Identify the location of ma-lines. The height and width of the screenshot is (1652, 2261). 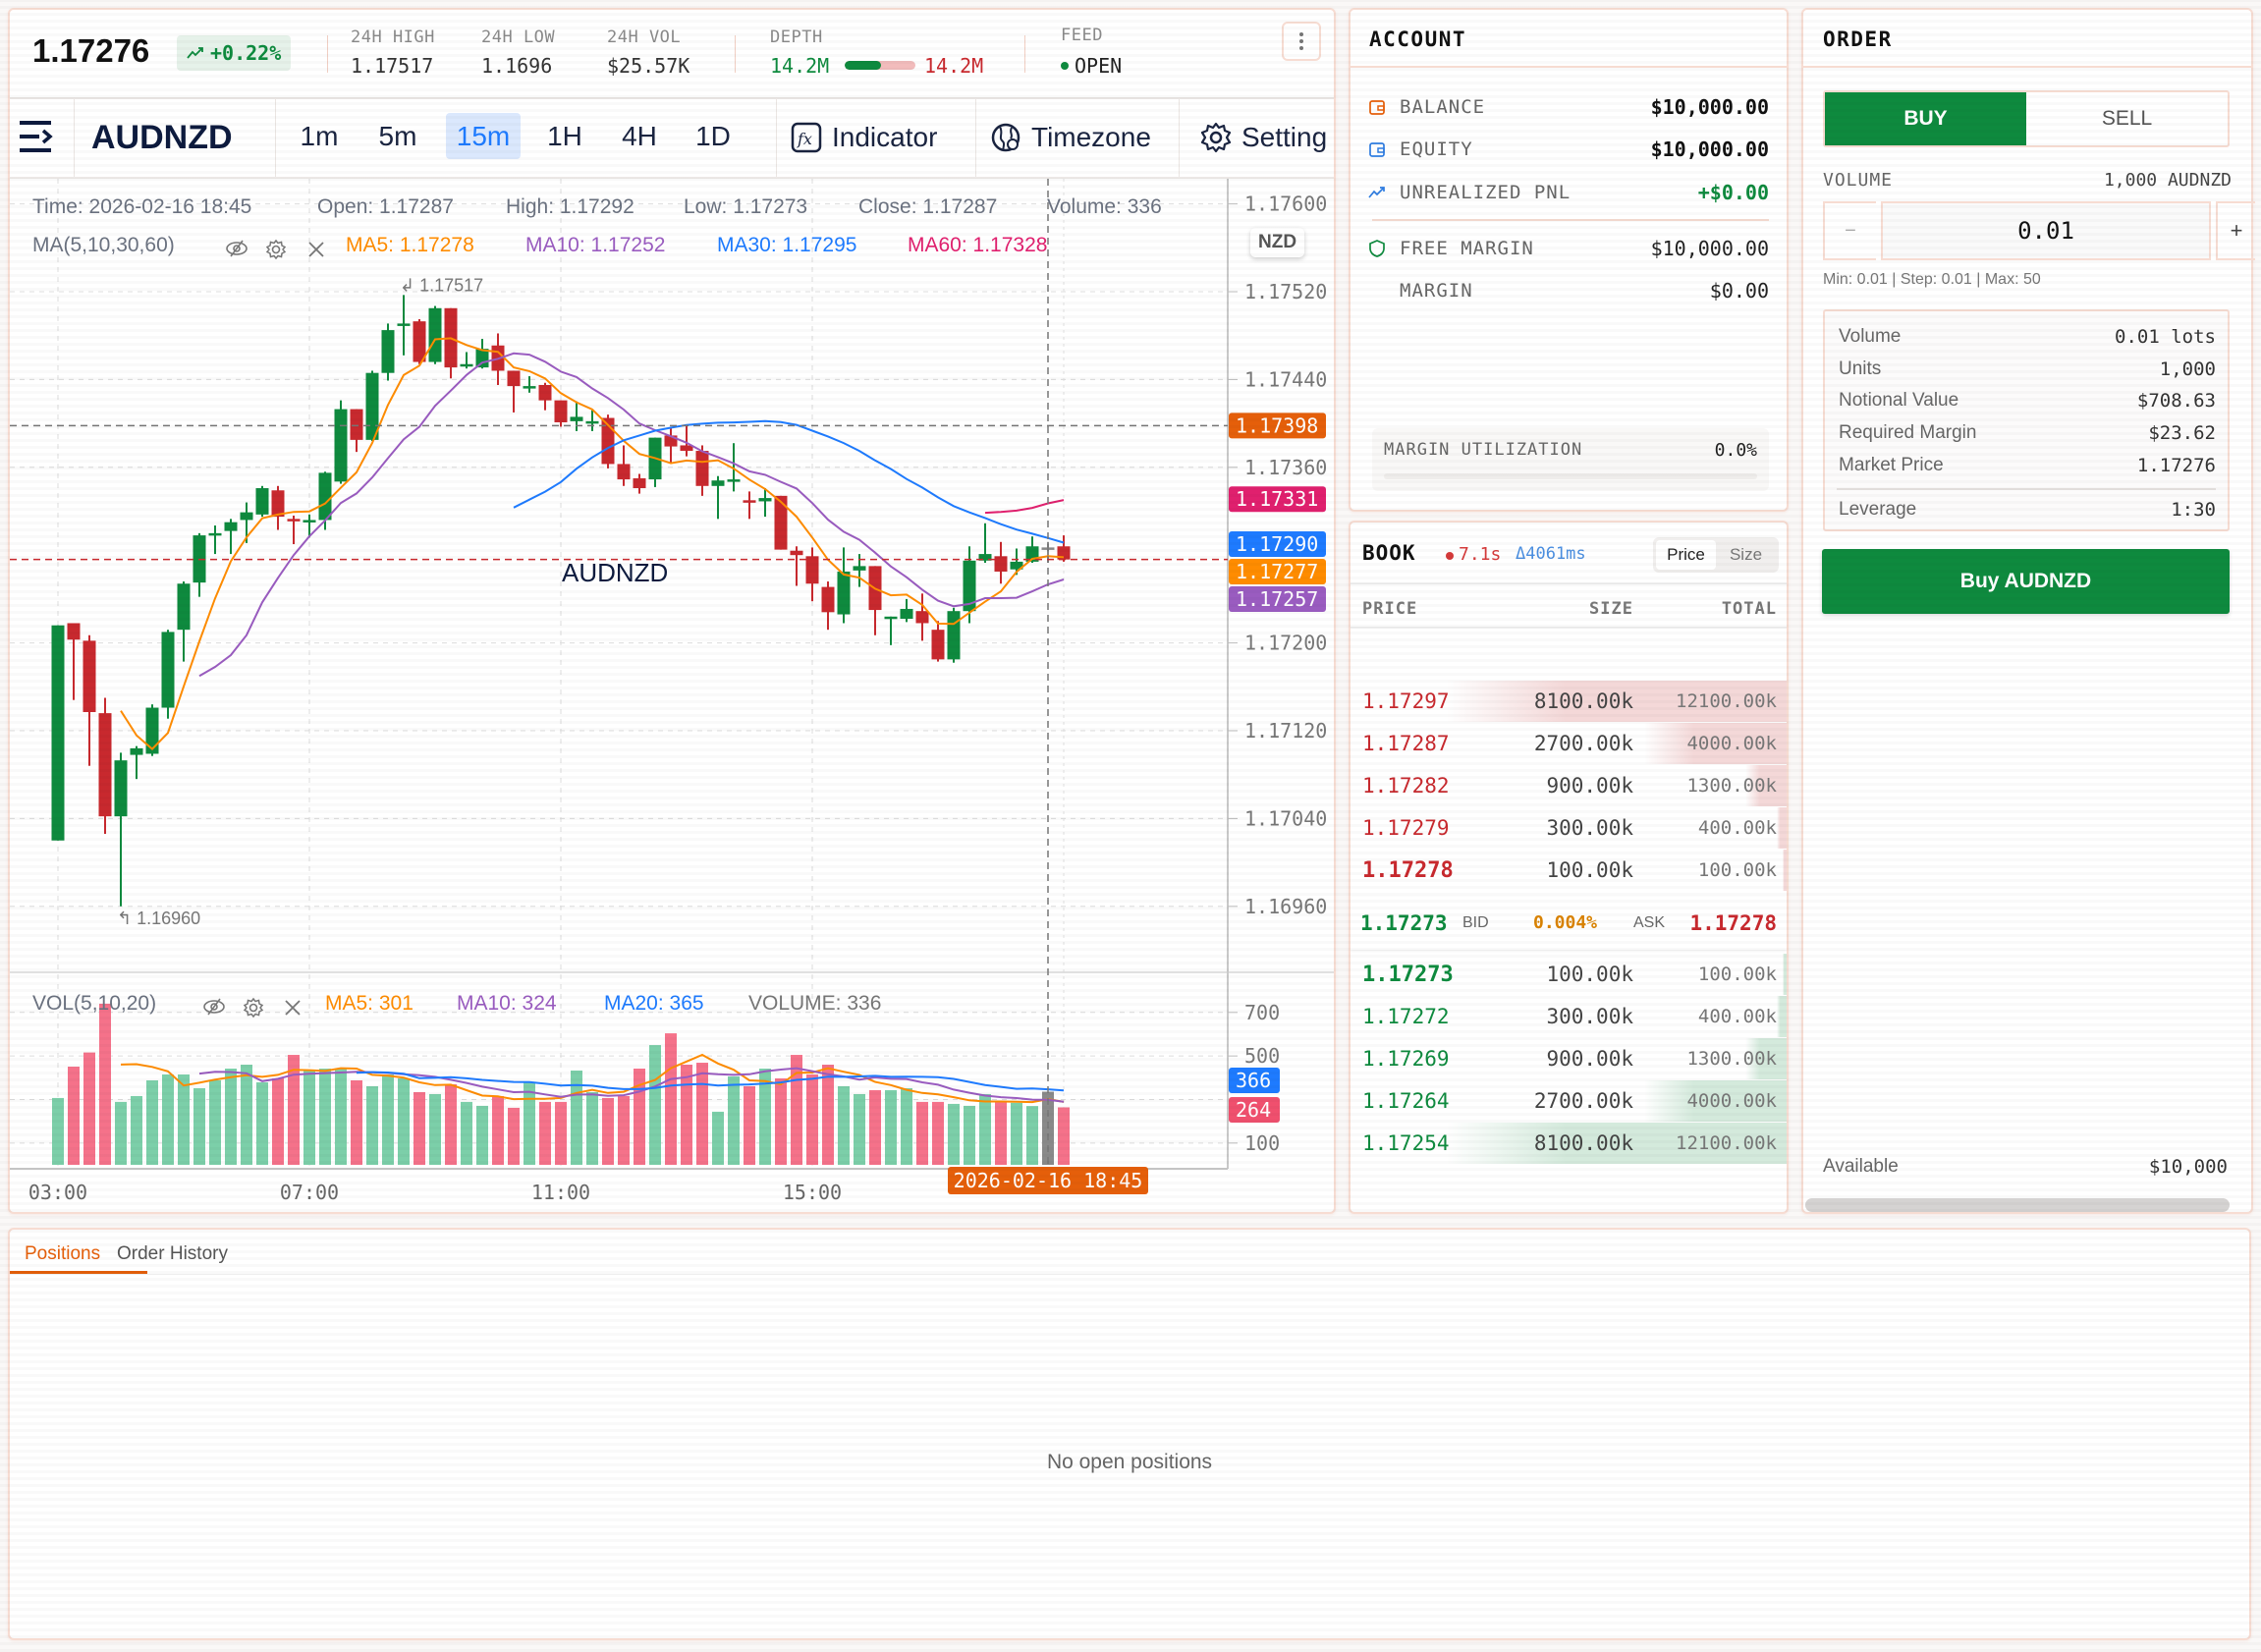
(592, 543).